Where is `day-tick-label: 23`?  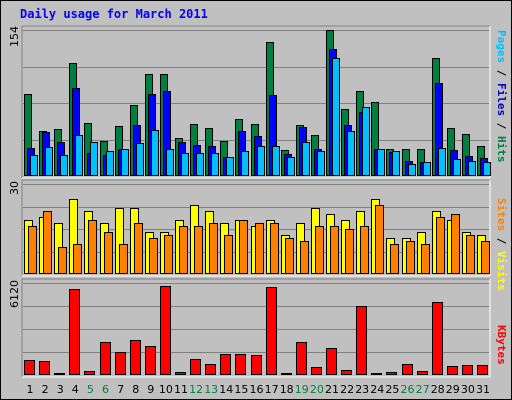 day-tick-label: 23 is located at coordinates (362, 389).